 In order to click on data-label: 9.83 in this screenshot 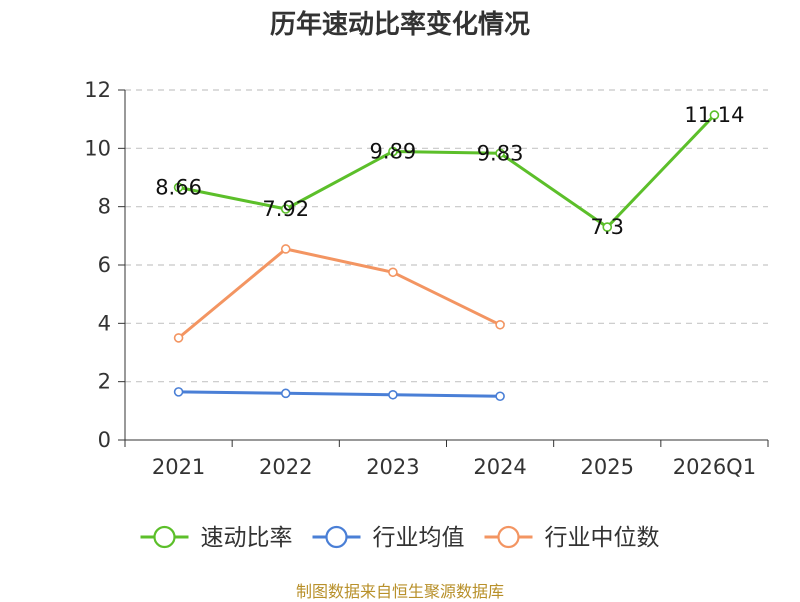, I will do `click(500, 153)`.